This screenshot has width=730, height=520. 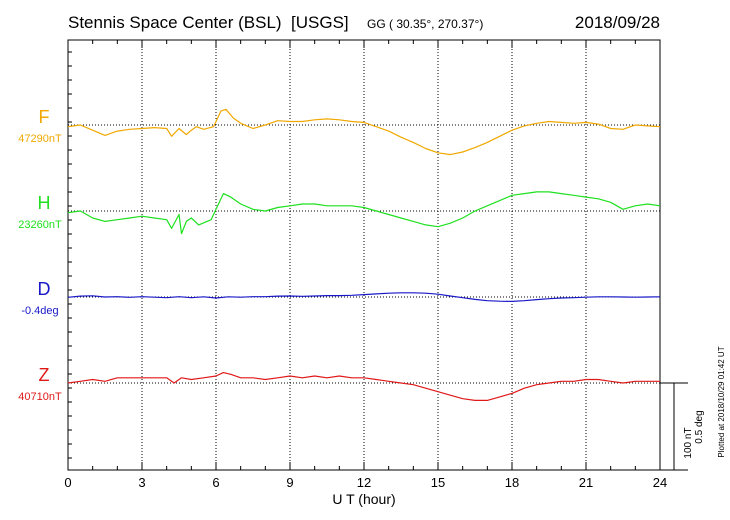 What do you see at coordinates (438, 482) in the screenshot?
I see `x-tick-label: 15` at bounding box center [438, 482].